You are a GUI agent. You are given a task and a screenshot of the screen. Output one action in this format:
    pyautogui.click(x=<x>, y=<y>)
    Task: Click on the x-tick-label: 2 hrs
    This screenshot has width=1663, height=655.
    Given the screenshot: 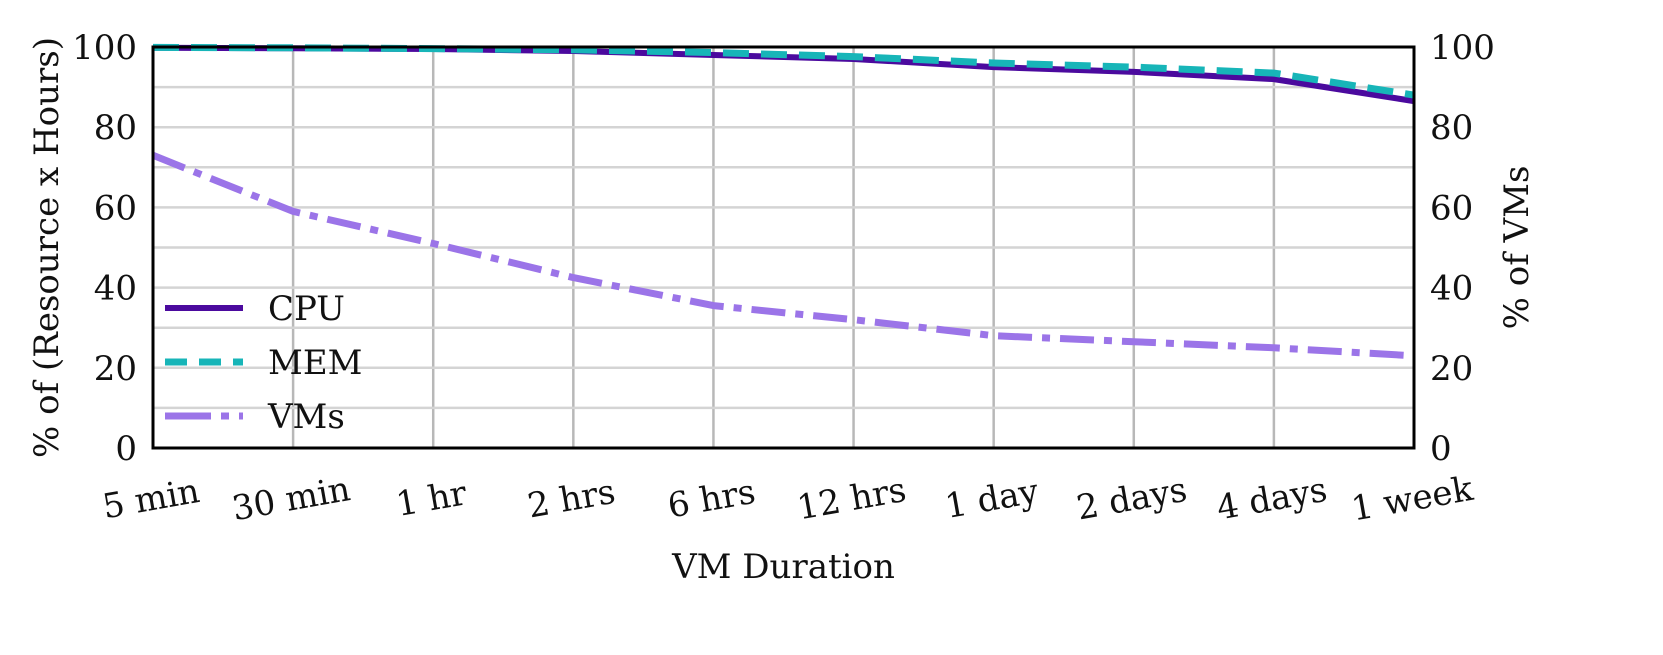 What is the action you would take?
    pyautogui.click(x=572, y=499)
    